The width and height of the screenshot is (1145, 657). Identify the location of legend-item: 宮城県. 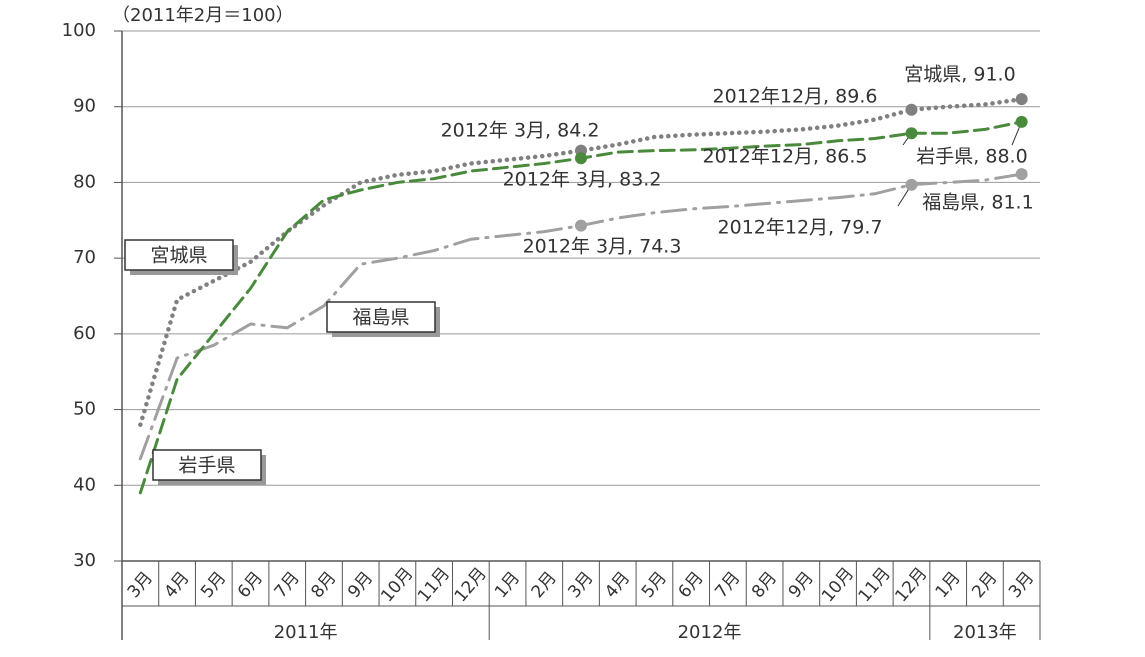
(181, 257).